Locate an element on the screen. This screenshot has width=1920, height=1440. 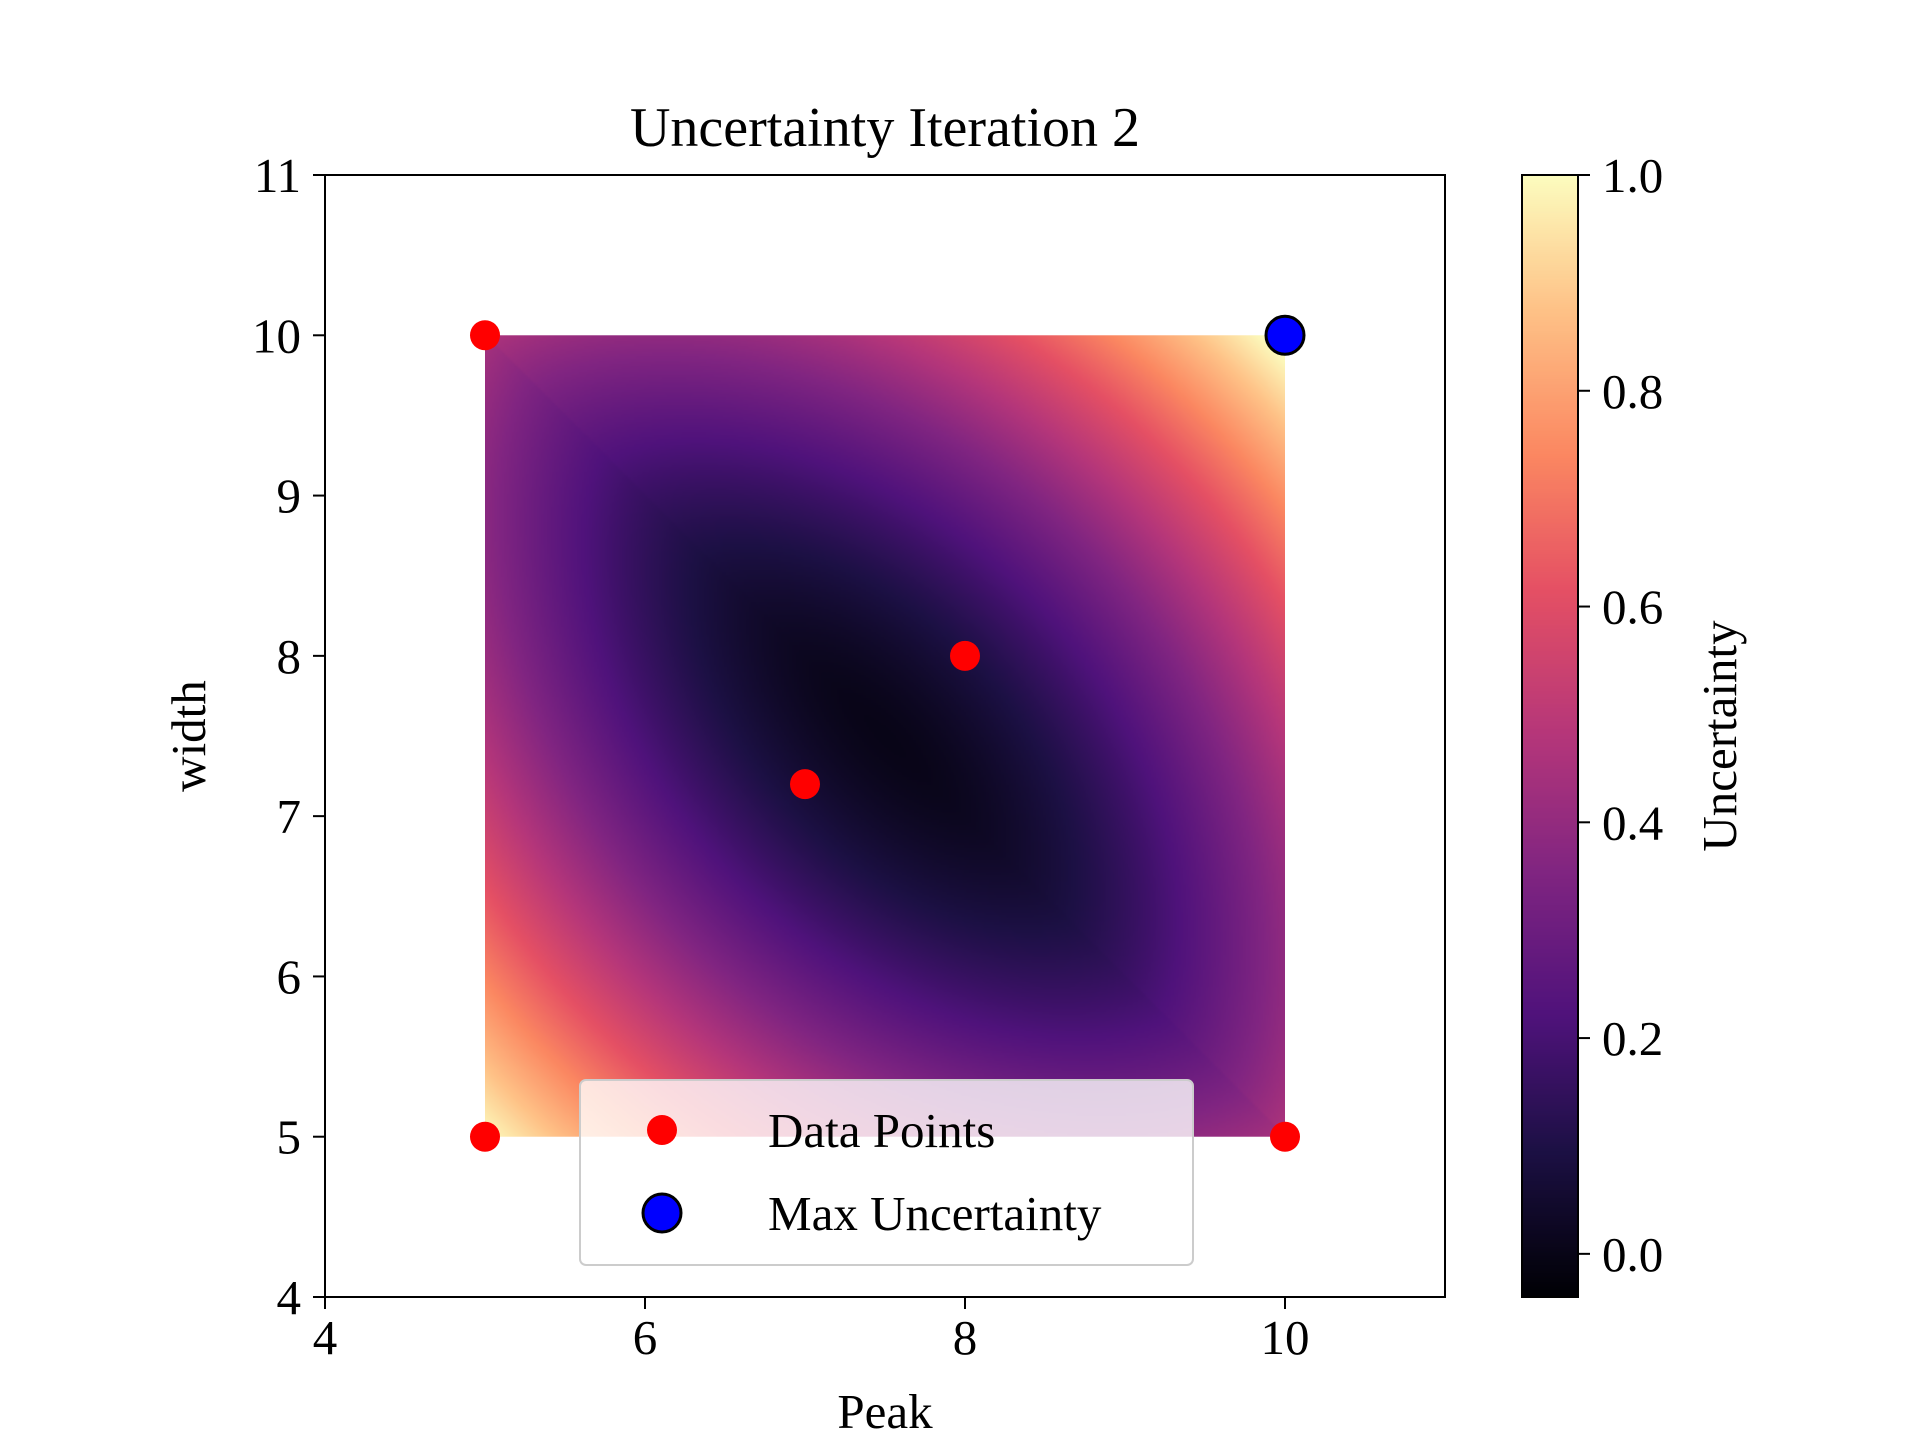
legend-marker-data-points is located at coordinates (662, 1130).